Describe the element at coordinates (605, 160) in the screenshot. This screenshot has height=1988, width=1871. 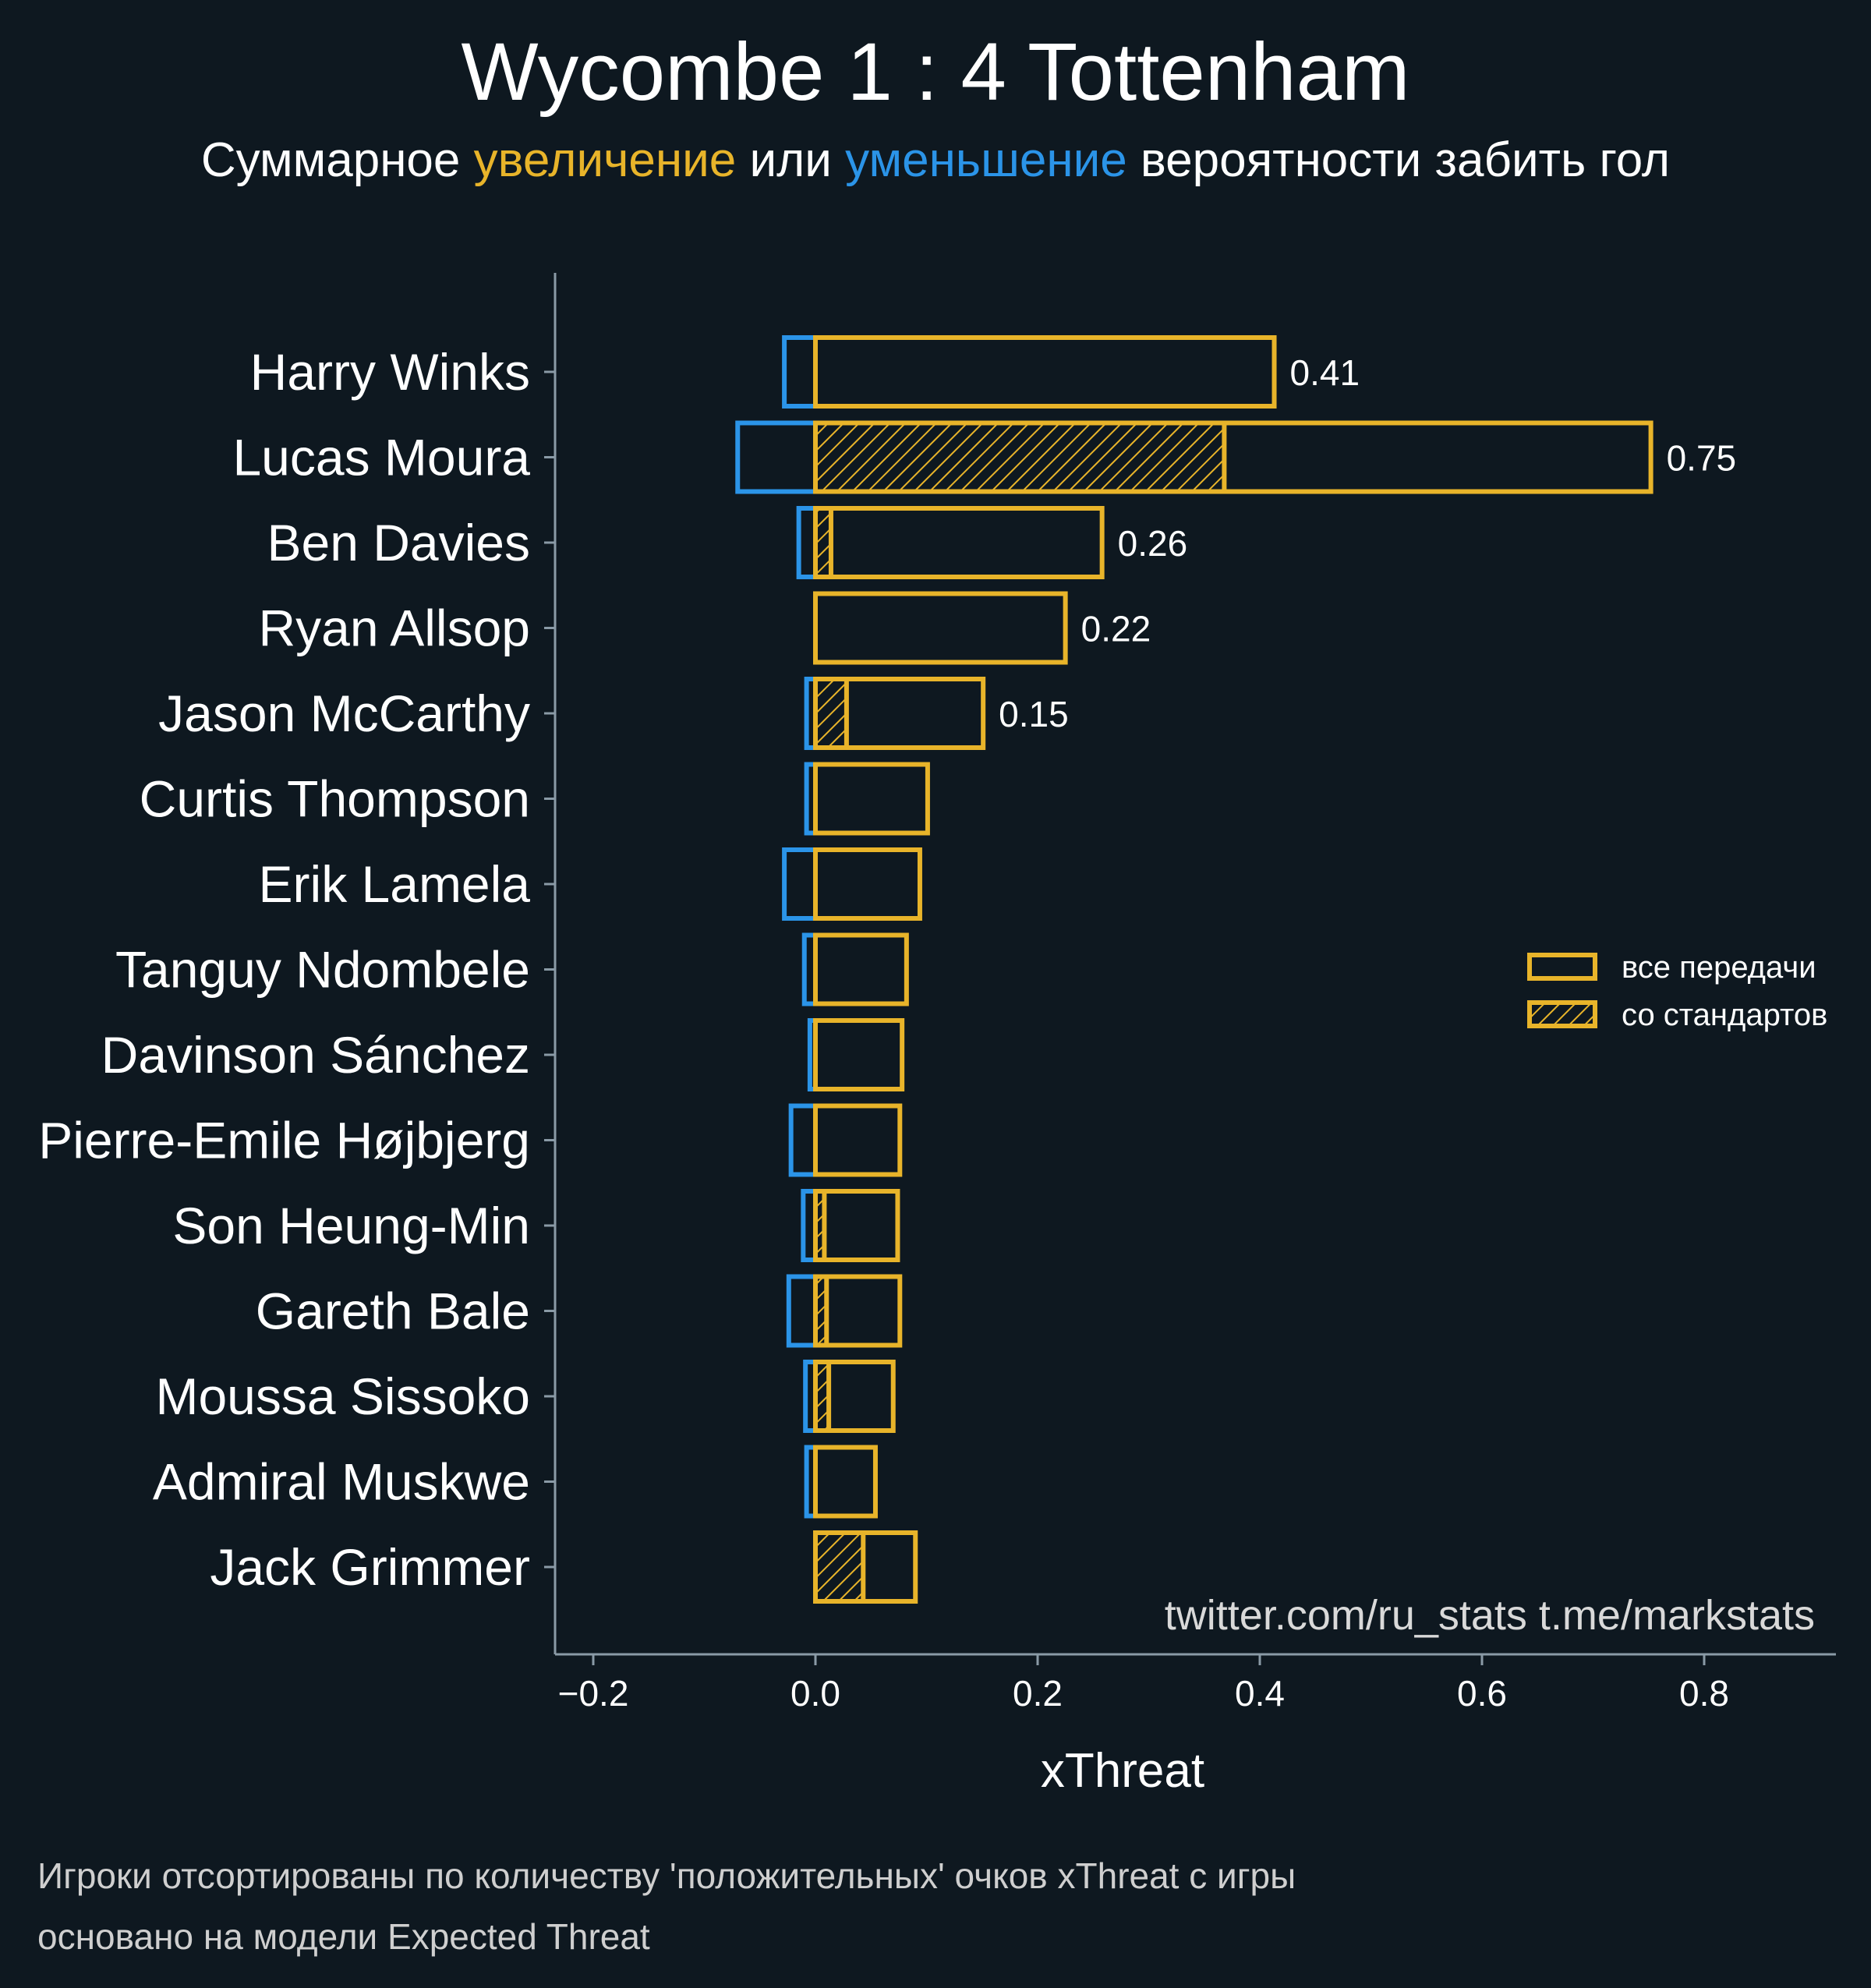
I see `subtitle-part: увеличение` at that location.